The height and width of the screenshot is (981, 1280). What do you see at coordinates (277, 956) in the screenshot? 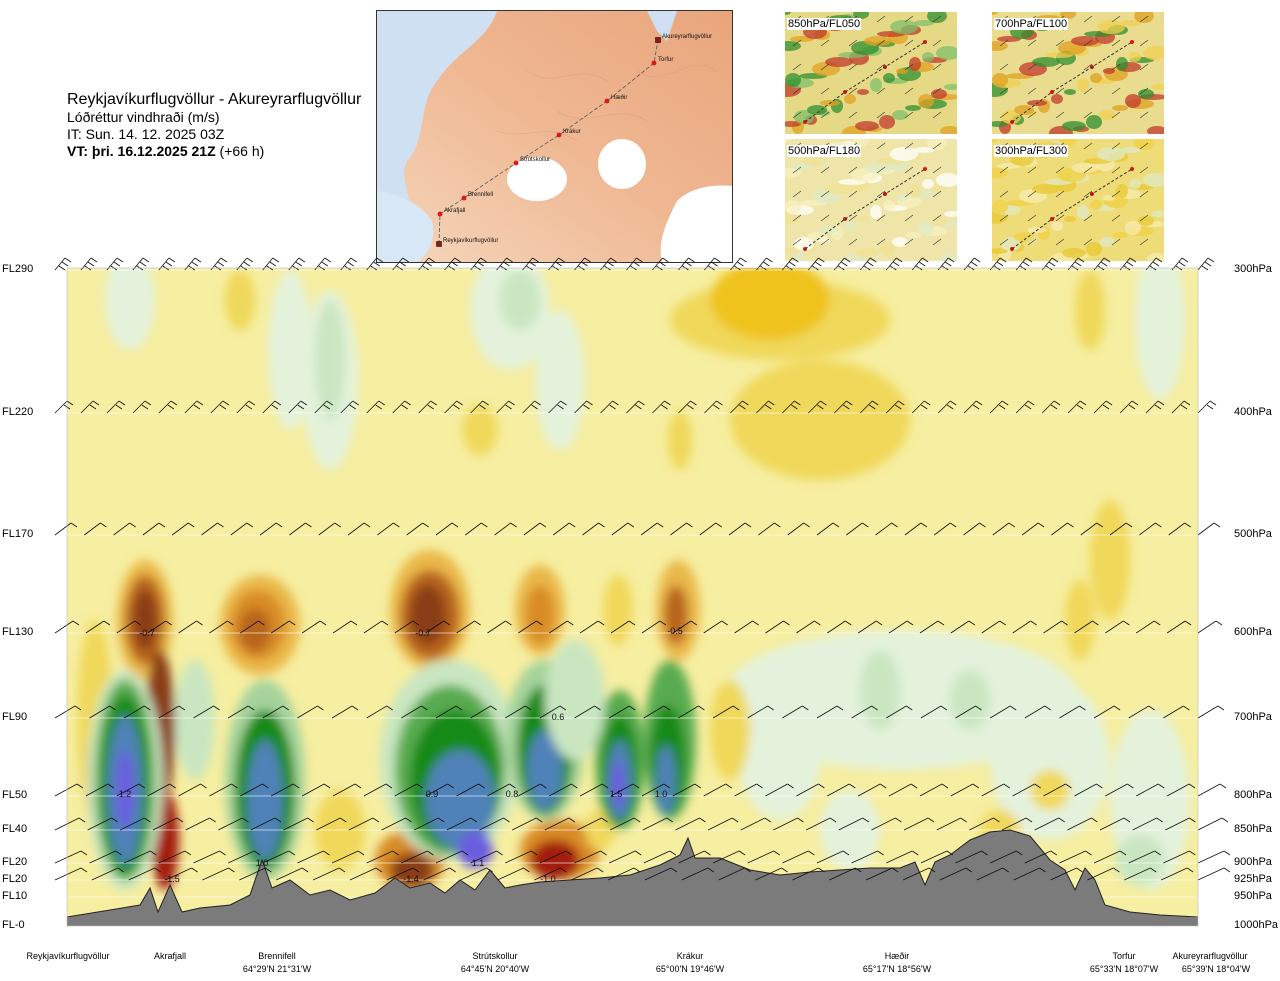
I see `location-label: Brennifell` at bounding box center [277, 956].